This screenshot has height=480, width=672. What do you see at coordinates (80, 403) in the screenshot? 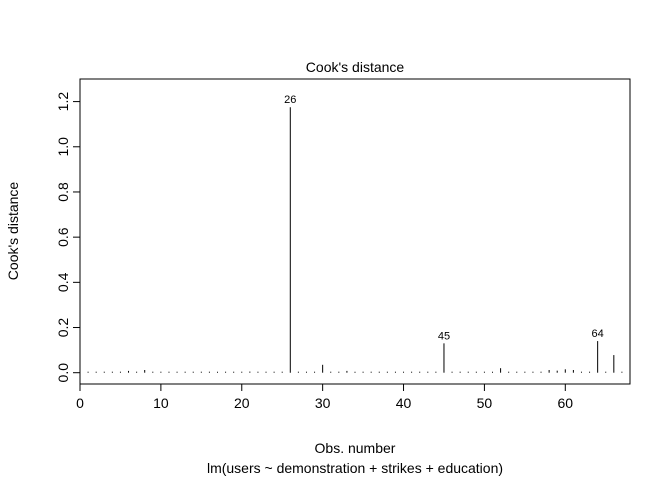
I see `x-tick-label: 0` at bounding box center [80, 403].